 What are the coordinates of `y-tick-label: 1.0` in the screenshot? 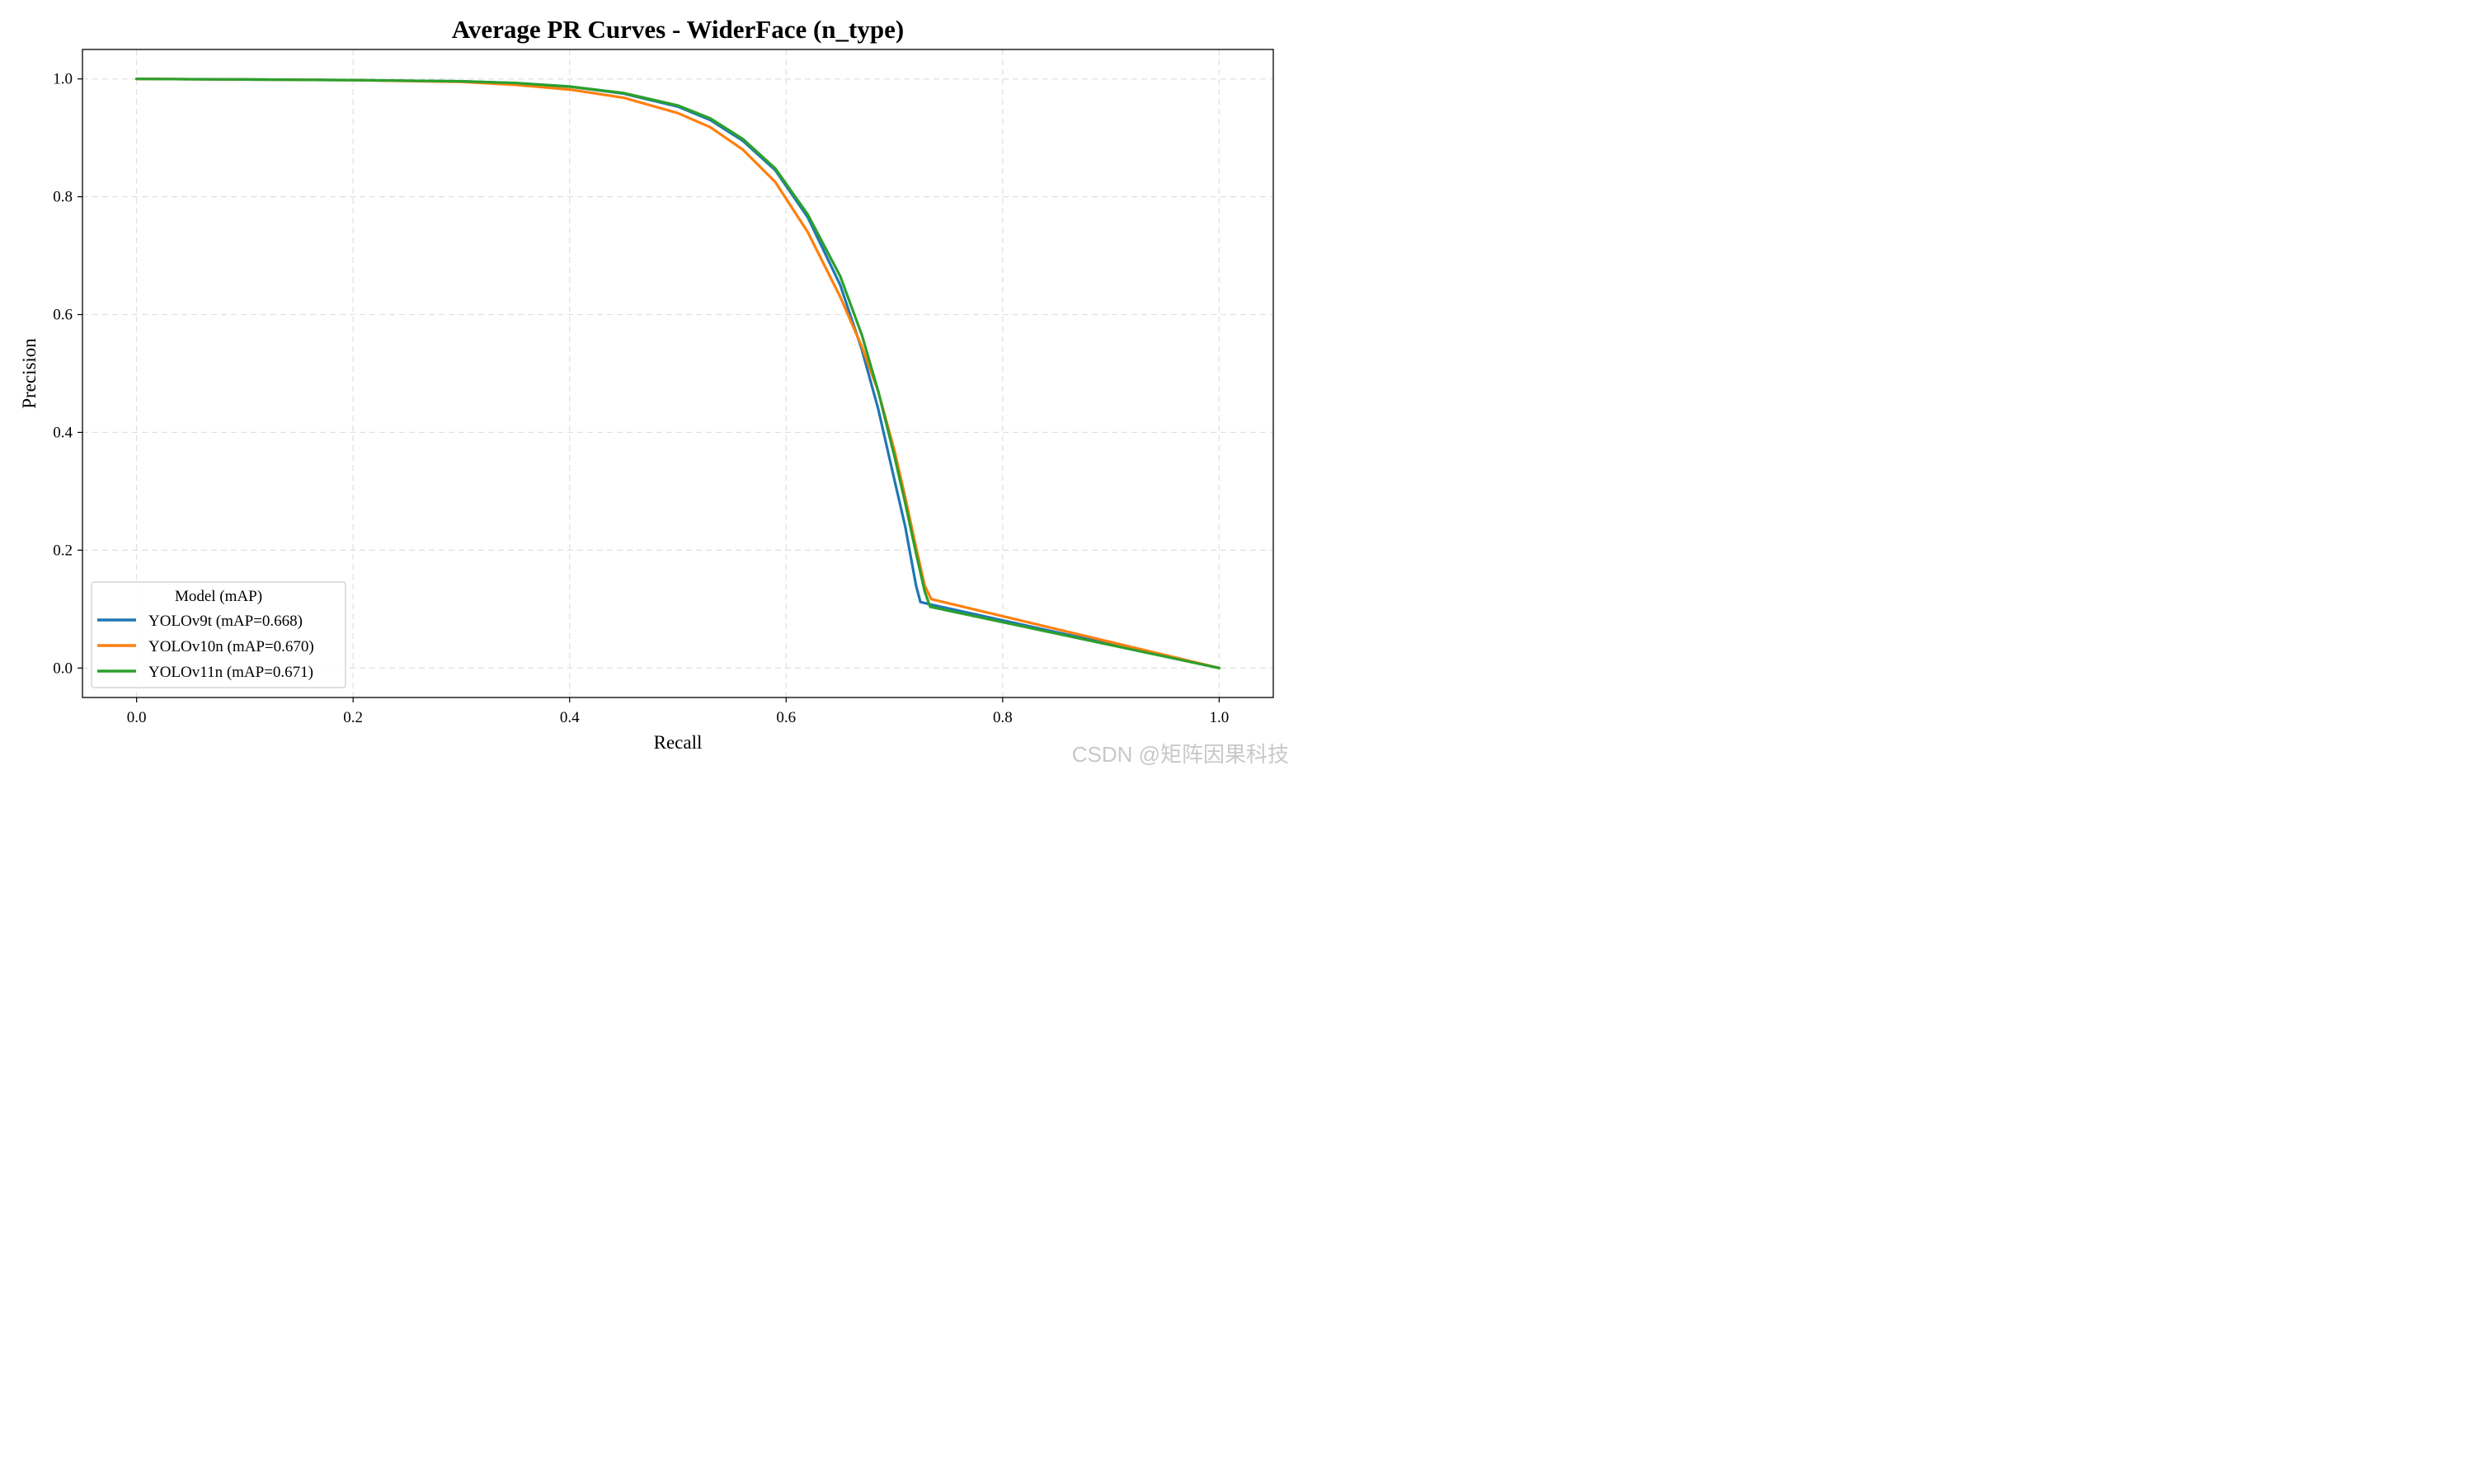 It's located at (63, 79).